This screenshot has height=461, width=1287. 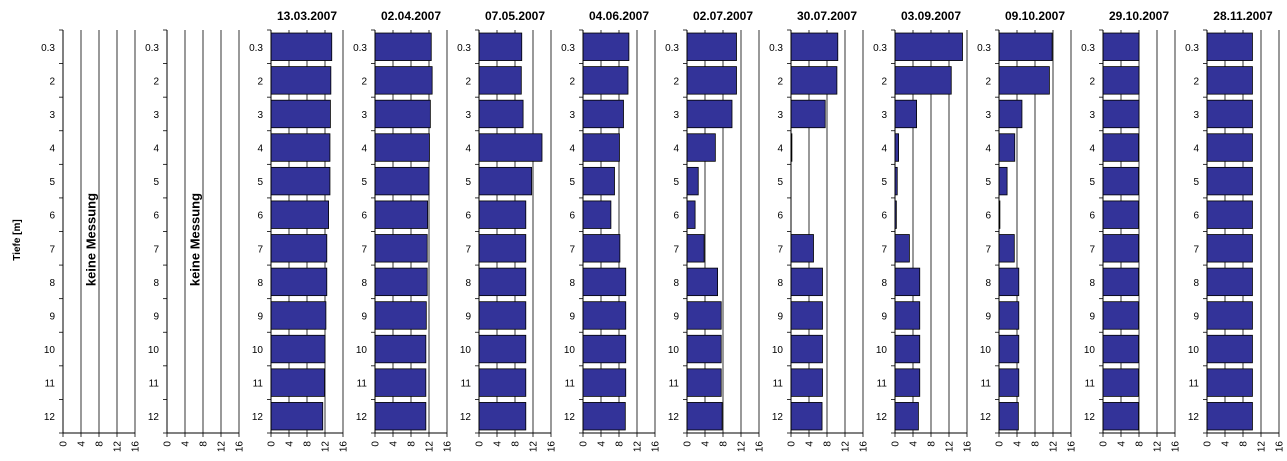 What do you see at coordinates (827, 16) in the screenshot?
I see `panel-title: 30.07.2007` at bounding box center [827, 16].